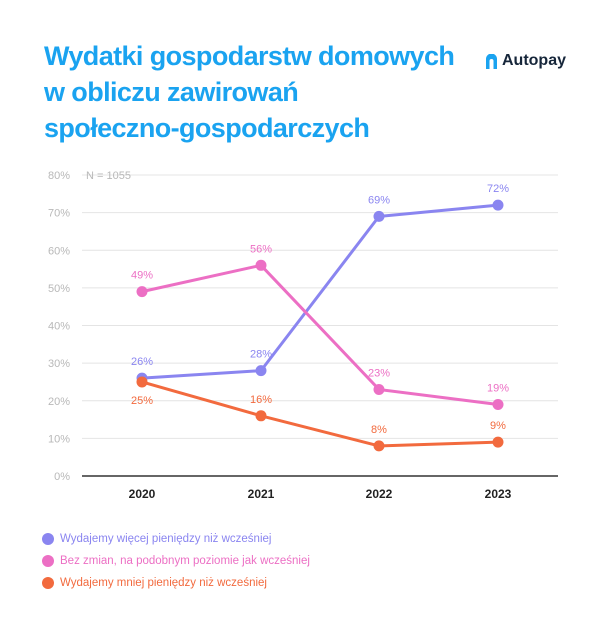 This screenshot has height=627, width=598. I want to click on legend-label: Wydajemy więcej pieniędzy niż wcześniej, so click(166, 539).